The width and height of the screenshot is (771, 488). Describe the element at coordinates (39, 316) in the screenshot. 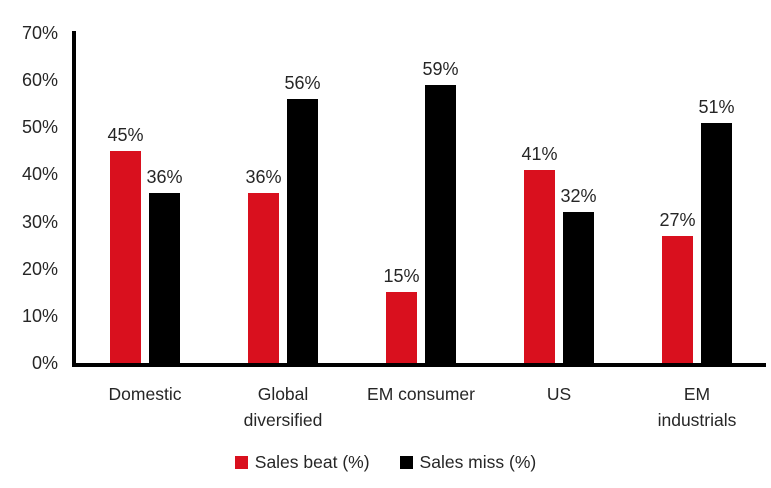

I see `y-tick-label: 10%` at that location.